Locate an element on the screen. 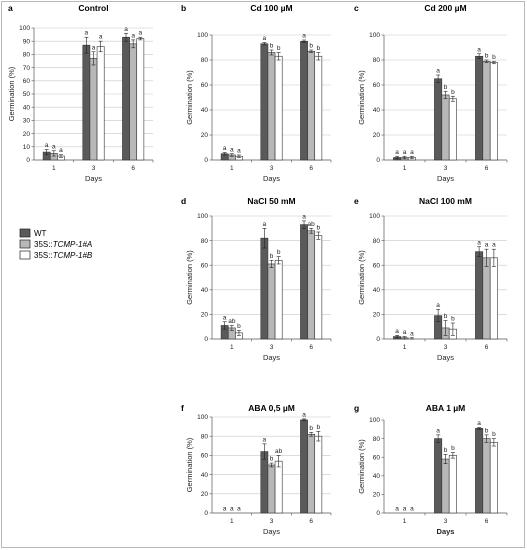 This screenshot has width=527, height=550. panel-a-y-tick-label: 0 is located at coordinates (28, 160).